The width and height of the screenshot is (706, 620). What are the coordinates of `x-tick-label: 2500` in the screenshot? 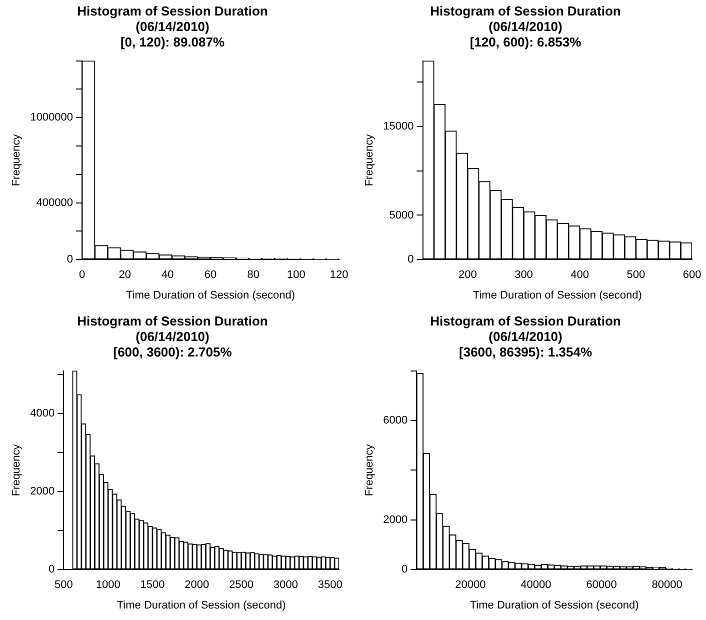 It's located at (241, 585).